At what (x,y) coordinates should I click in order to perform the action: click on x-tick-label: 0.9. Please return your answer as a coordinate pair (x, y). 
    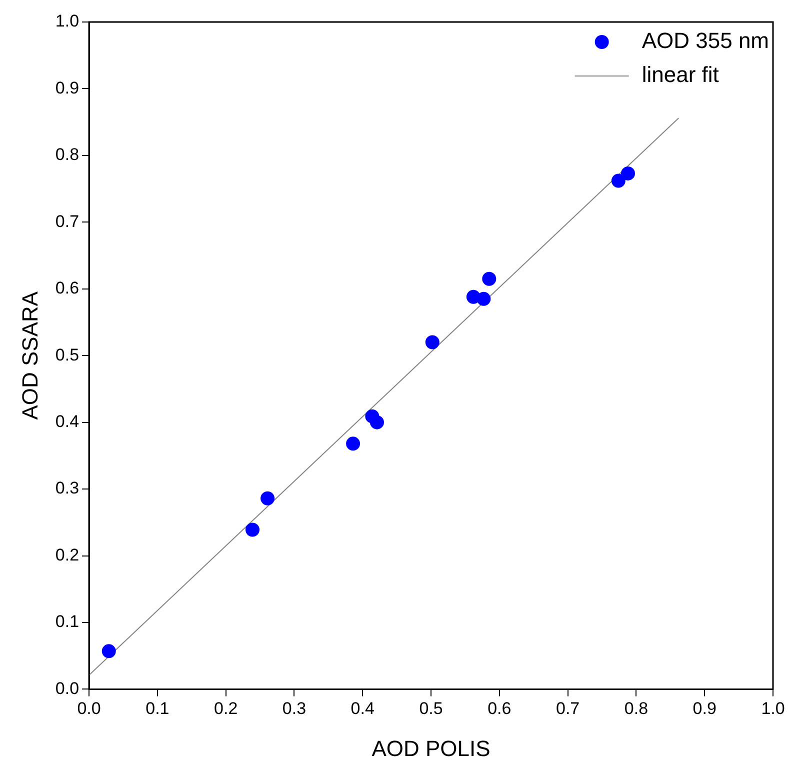
    Looking at the image, I should click on (704, 708).